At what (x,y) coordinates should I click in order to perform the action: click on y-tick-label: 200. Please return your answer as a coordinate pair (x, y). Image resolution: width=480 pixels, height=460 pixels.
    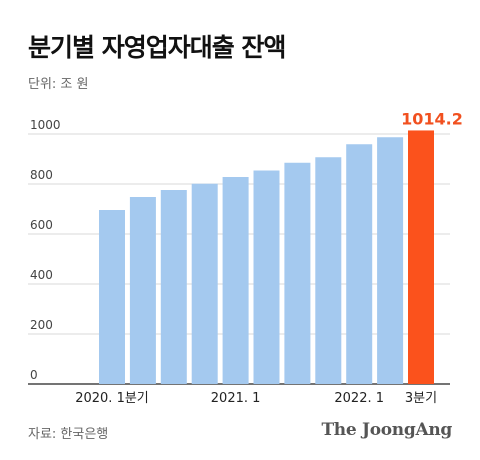
    Looking at the image, I should click on (41, 325).